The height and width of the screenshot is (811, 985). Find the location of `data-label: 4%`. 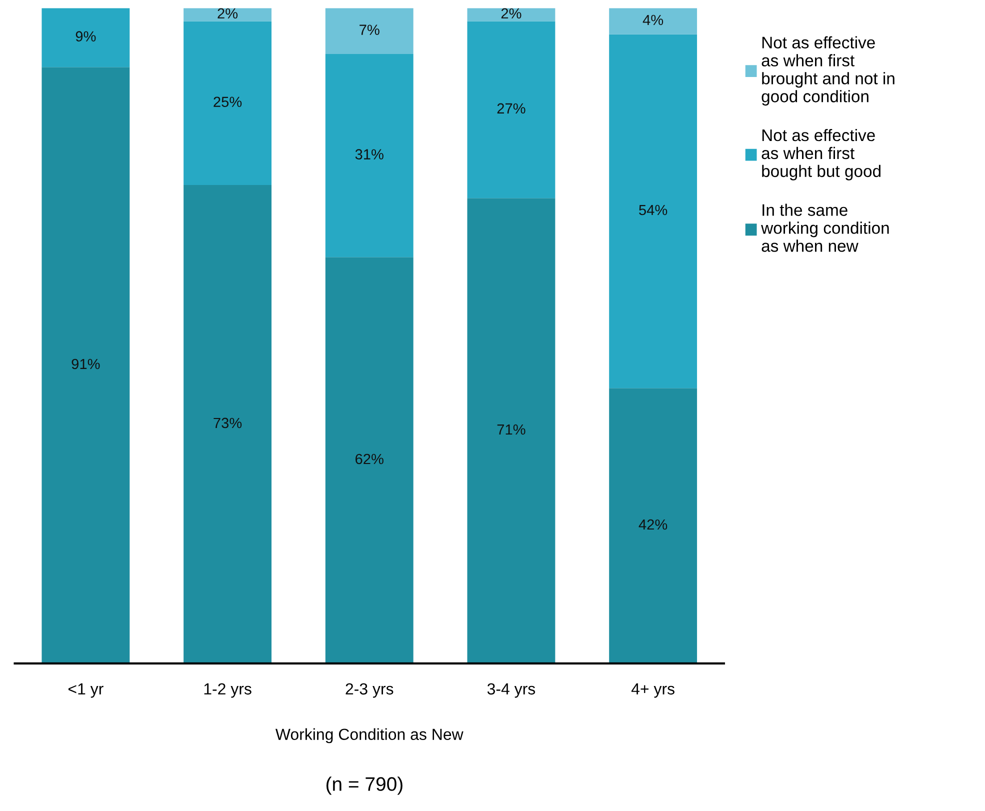

data-label: 4% is located at coordinates (653, 20).